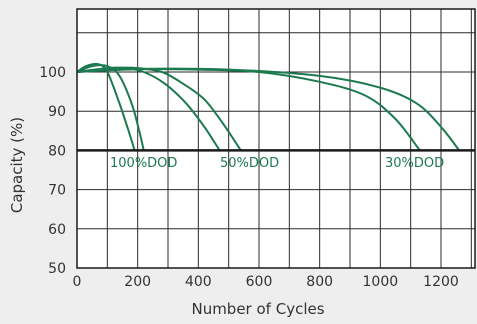  What do you see at coordinates (57, 269) in the screenshot?
I see `y-tick-label: 50` at bounding box center [57, 269].